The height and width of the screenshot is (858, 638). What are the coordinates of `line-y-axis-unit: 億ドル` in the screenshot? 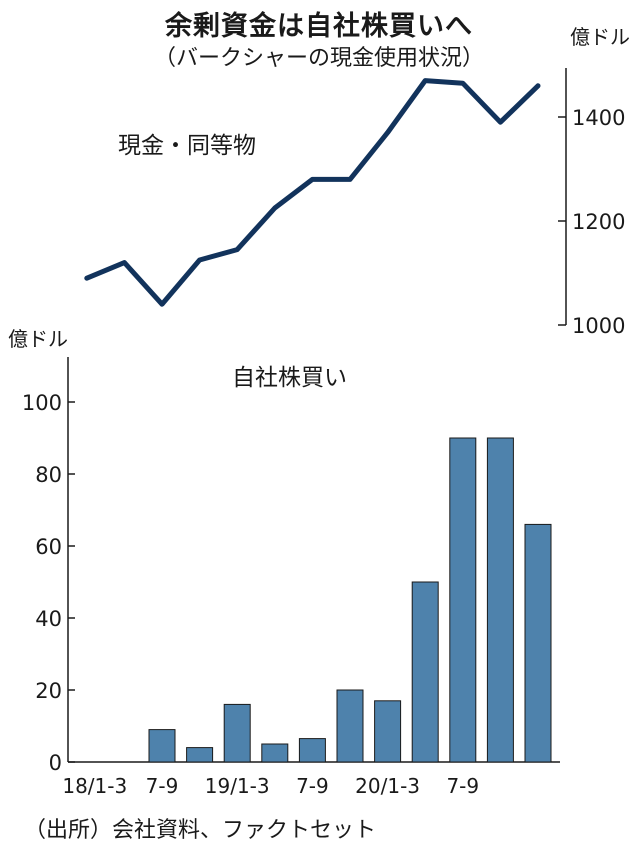 It's located at (600, 37).